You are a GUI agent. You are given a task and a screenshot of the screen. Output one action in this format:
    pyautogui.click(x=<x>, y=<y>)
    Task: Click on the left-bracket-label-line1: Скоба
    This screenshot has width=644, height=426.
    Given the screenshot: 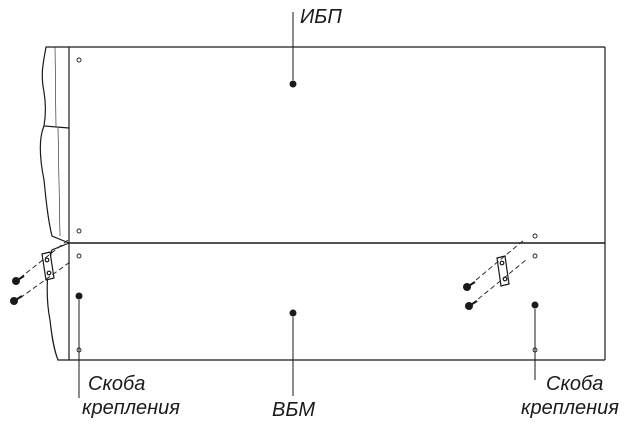 What is the action you would take?
    pyautogui.click(x=117, y=384)
    